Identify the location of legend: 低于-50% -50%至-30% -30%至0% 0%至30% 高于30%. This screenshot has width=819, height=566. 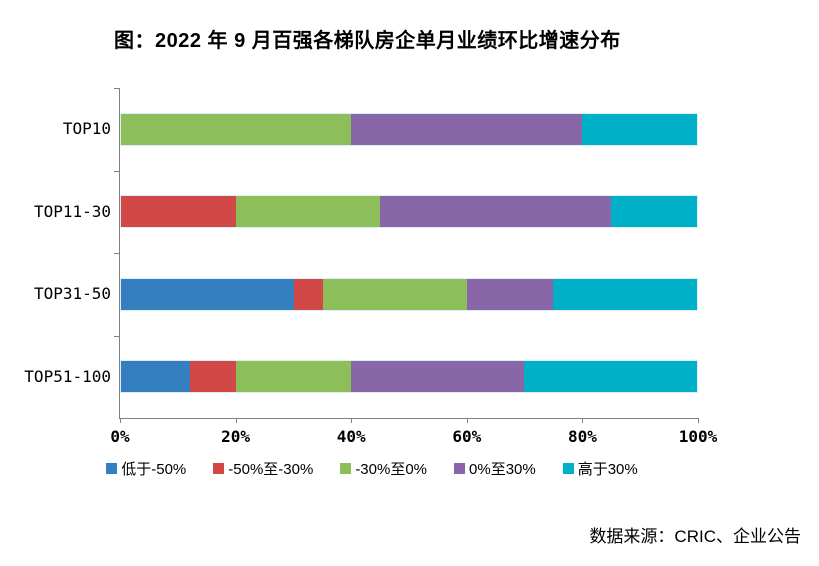
(372, 468).